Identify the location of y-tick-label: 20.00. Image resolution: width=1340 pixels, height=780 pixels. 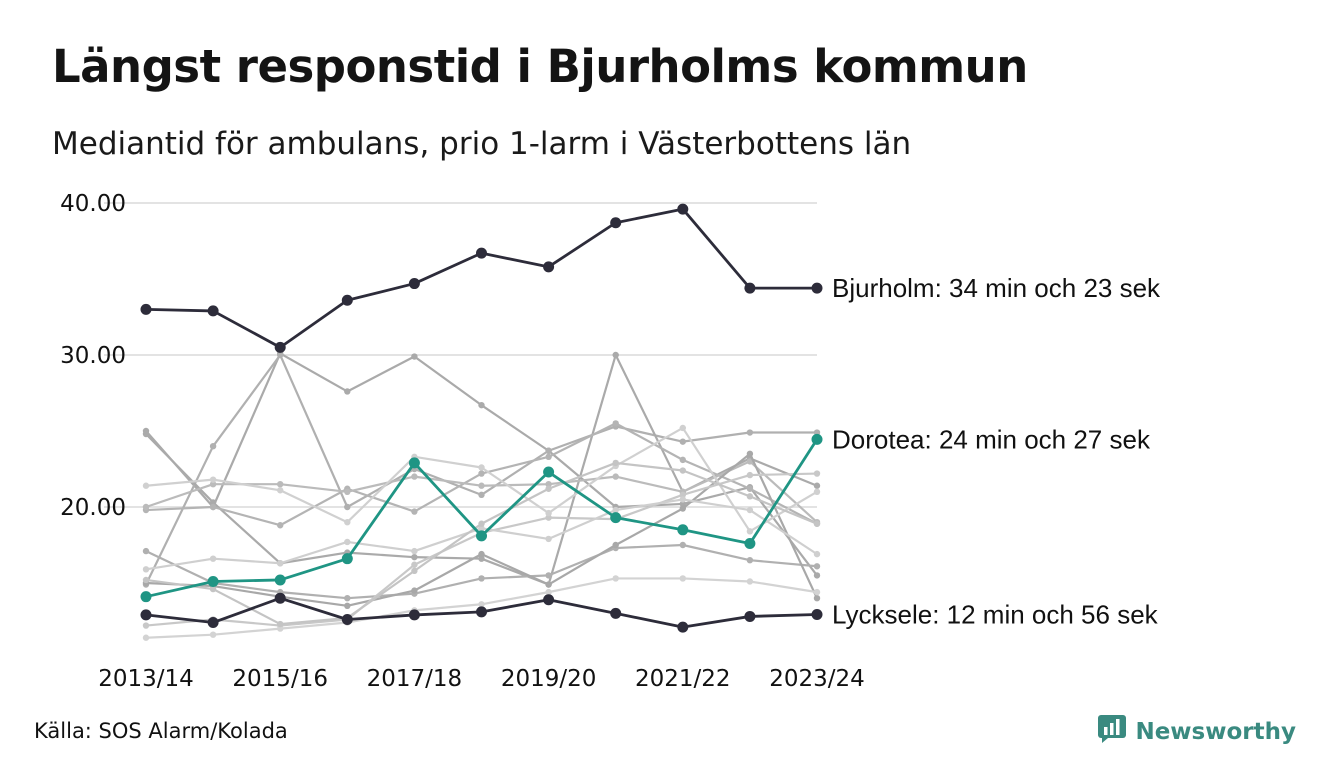
(93, 508).